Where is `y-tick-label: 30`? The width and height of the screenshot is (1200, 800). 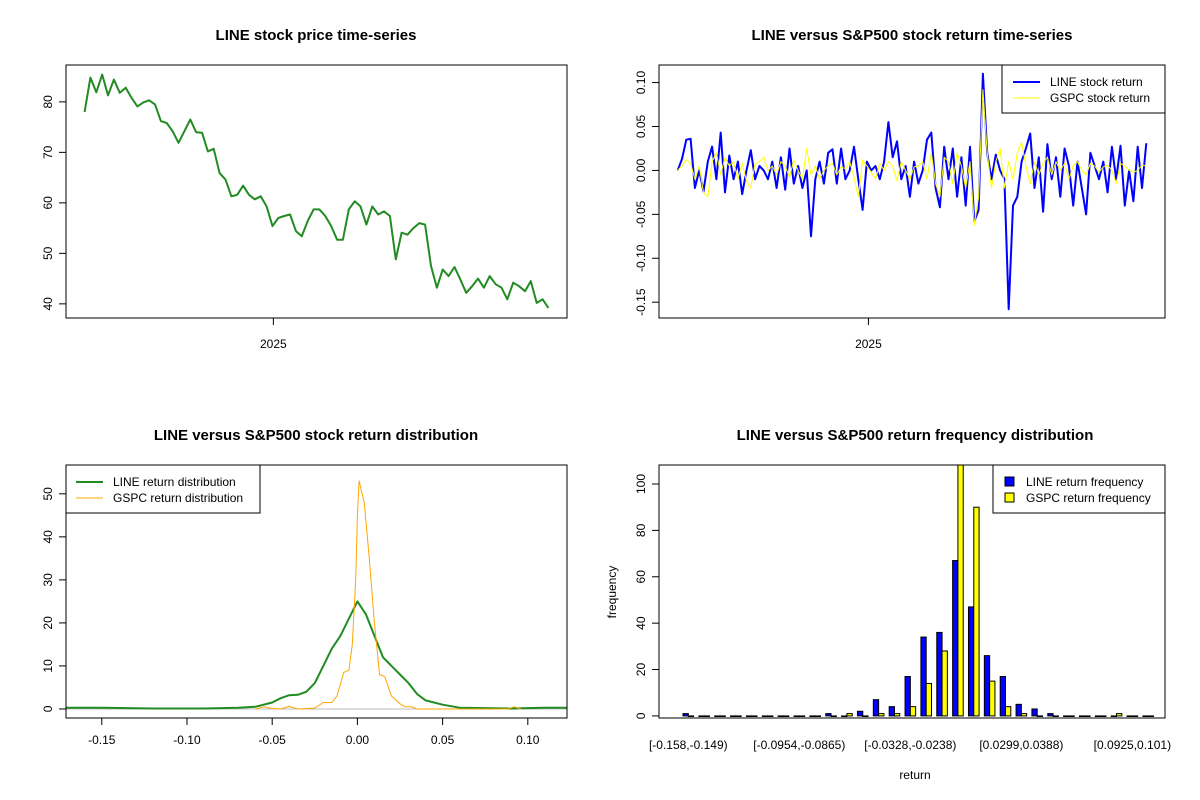 y-tick-label: 30 is located at coordinates (48, 580).